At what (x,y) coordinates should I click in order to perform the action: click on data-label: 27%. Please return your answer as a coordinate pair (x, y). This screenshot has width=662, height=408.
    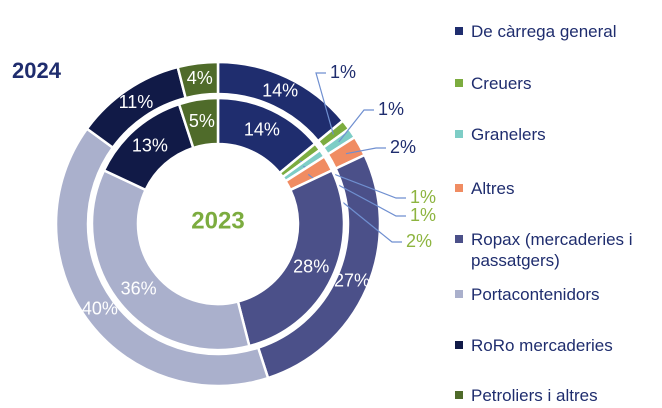
    Looking at the image, I should click on (352, 281).